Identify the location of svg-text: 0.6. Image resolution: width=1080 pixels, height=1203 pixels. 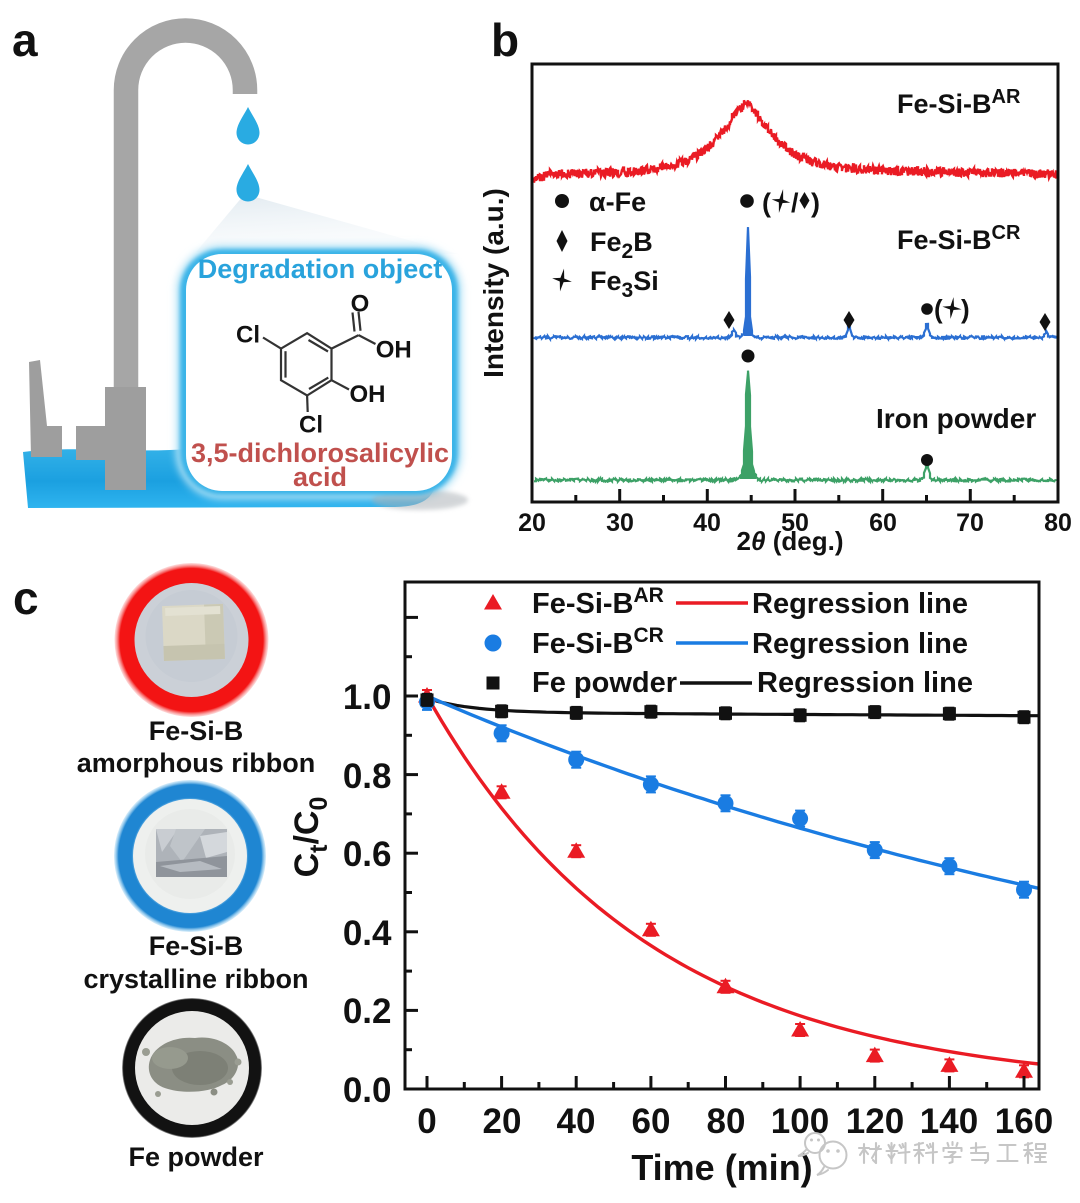
(367, 854).